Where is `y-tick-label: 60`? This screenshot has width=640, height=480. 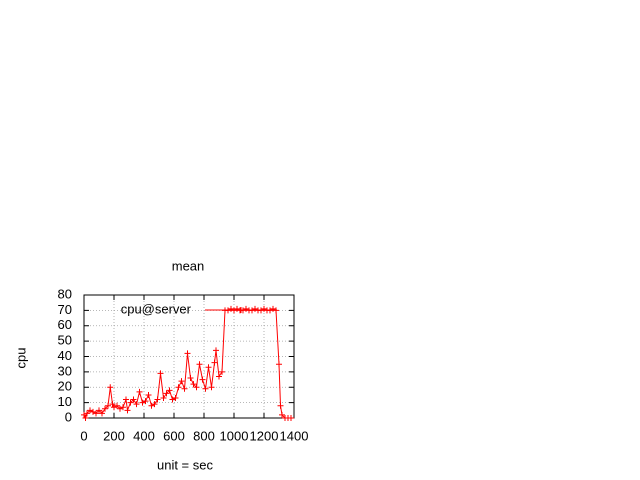
y-tick-label: 60 is located at coordinates (65, 324).